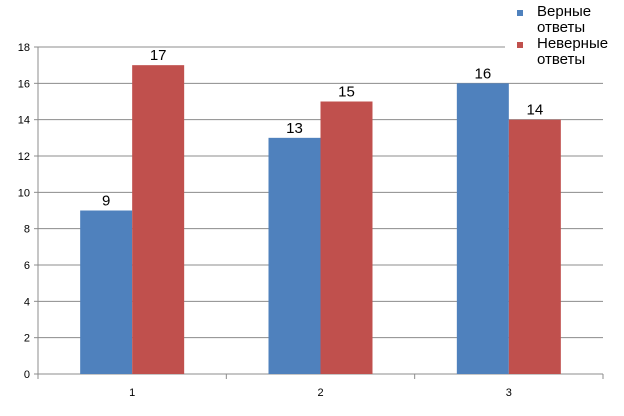  I want to click on legend-item-incorrect: Неверные ответы, so click(562, 52).